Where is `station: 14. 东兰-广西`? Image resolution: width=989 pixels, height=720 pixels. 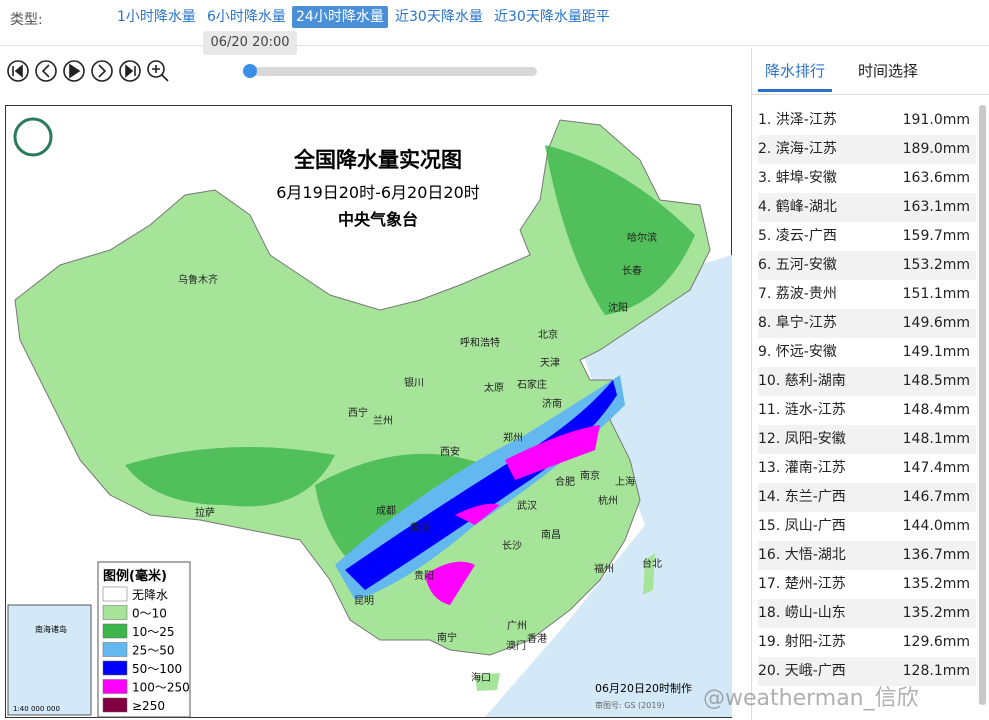
station: 14. 东兰-广西 is located at coordinates (802, 497).